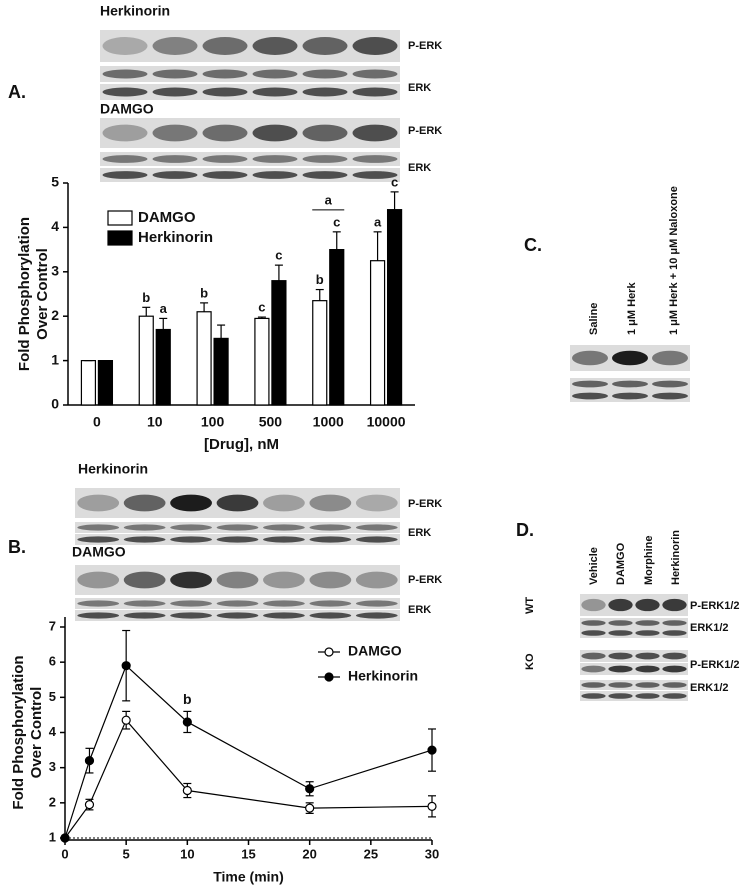 The width and height of the screenshot is (750, 890). Describe the element at coordinates (17, 547) in the screenshot. I see `panel-label: B.` at that location.